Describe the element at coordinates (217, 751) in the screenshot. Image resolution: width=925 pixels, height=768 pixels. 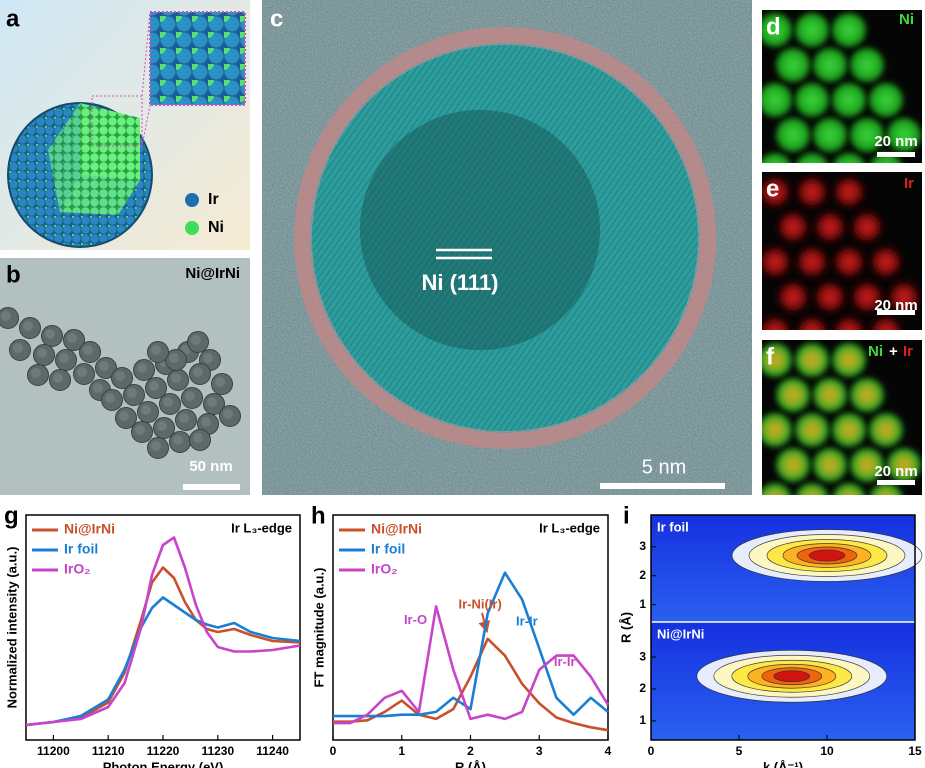
I see `x-tick-label: 11230` at that location.